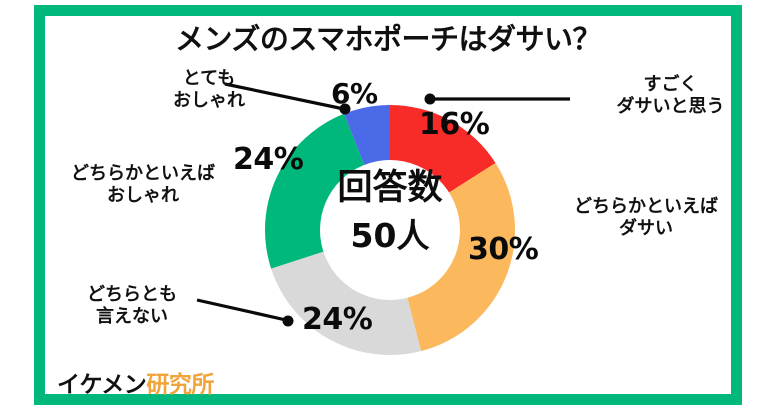 The height and width of the screenshot is (410, 780). I want to click on callout-label-dochiraka-oshare: どちらかといえば おしゃれ, so click(143, 185).